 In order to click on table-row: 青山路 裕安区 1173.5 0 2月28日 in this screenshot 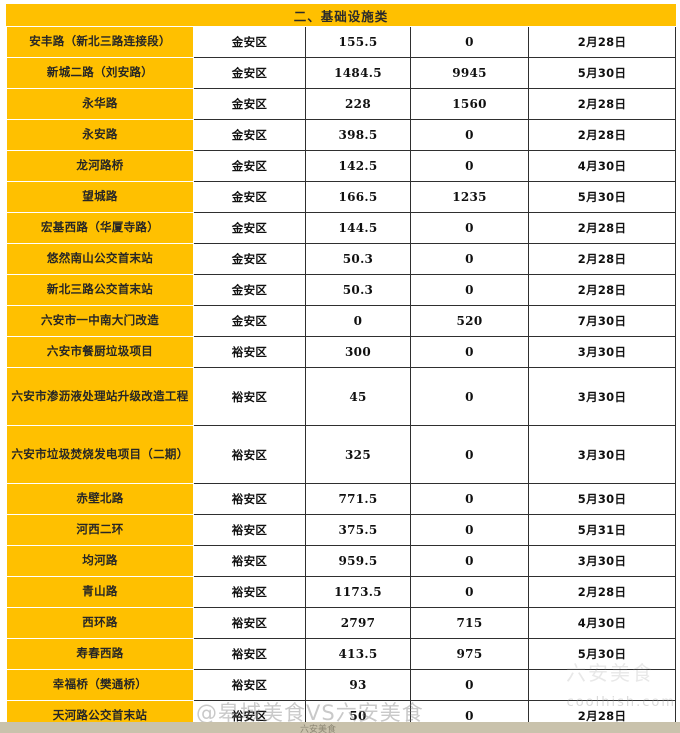, I will do `click(341, 592)`.